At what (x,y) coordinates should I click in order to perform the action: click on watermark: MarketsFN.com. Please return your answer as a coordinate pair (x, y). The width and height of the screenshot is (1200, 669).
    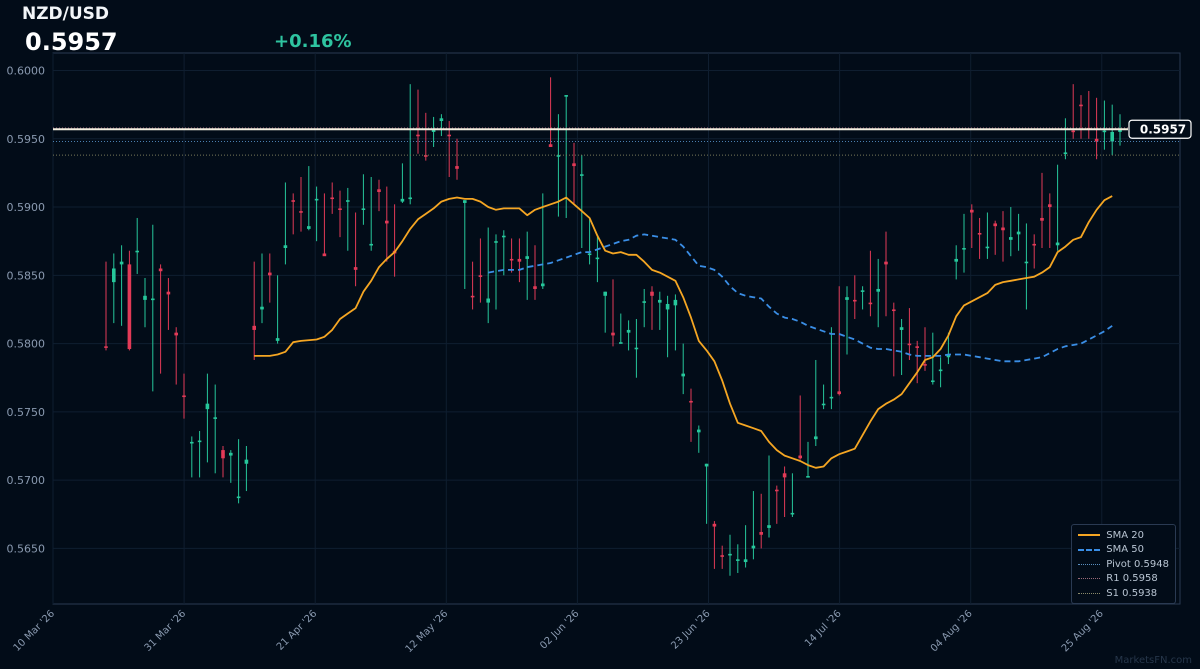
    Looking at the image, I should click on (1153, 660).